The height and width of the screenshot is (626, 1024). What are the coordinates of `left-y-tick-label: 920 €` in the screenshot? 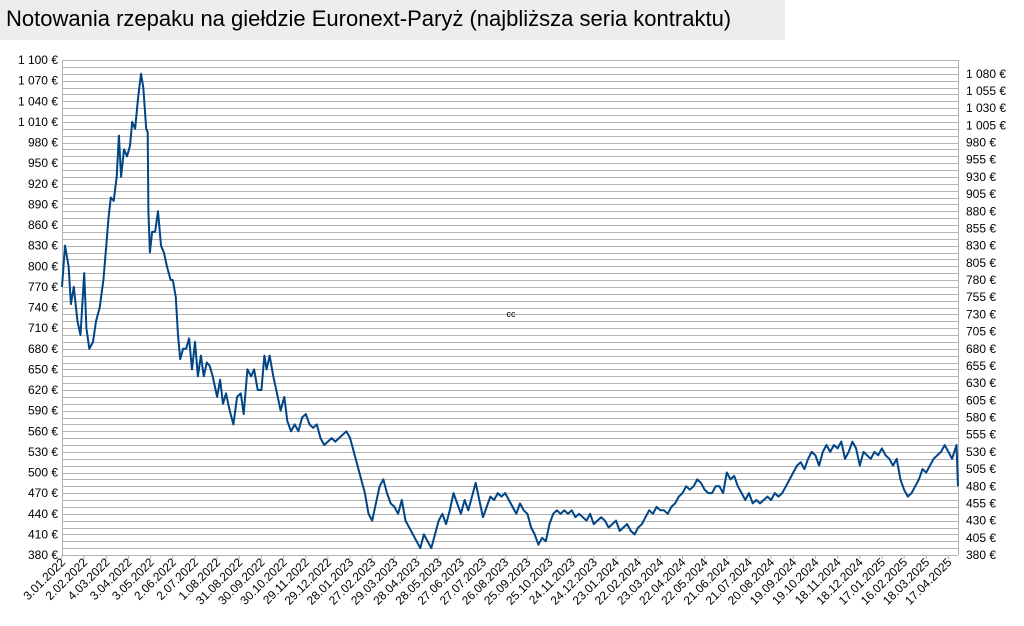 It's located at (43, 184).